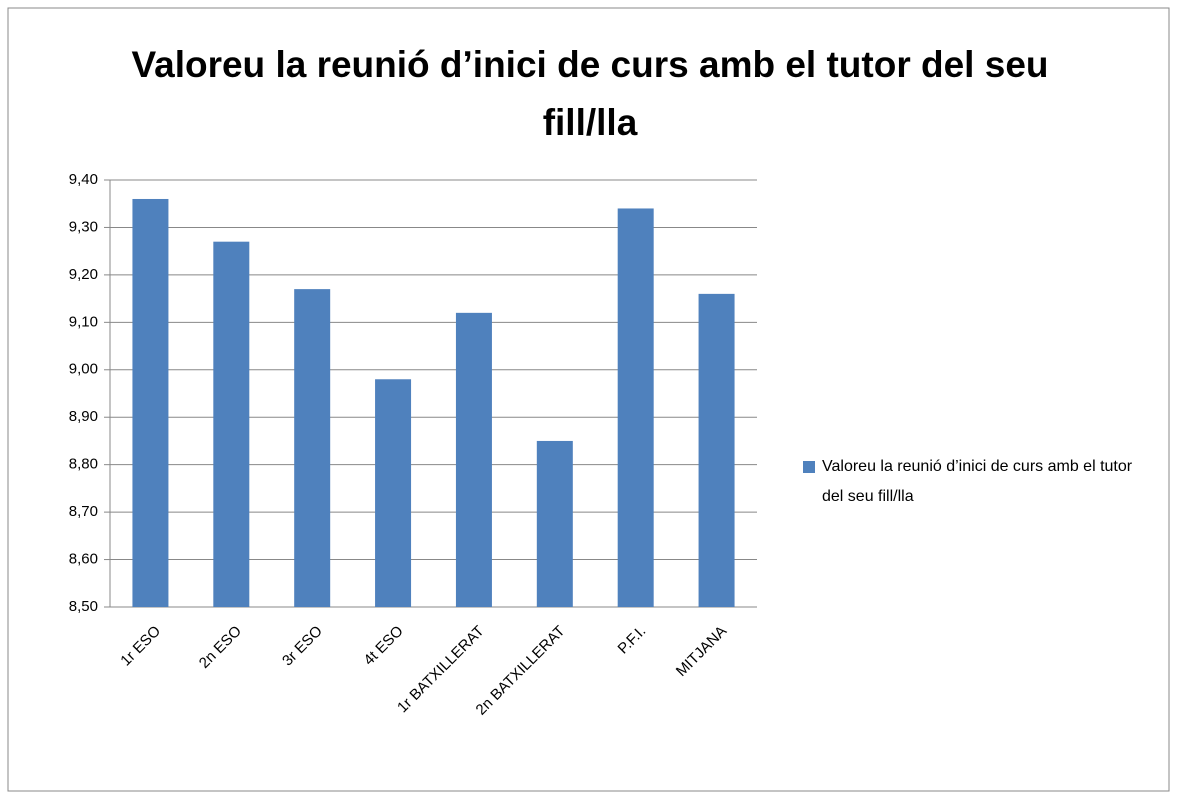 This screenshot has width=1177, height=800. What do you see at coordinates (83, 559) in the screenshot?
I see `y-tick-label: 8,60` at bounding box center [83, 559].